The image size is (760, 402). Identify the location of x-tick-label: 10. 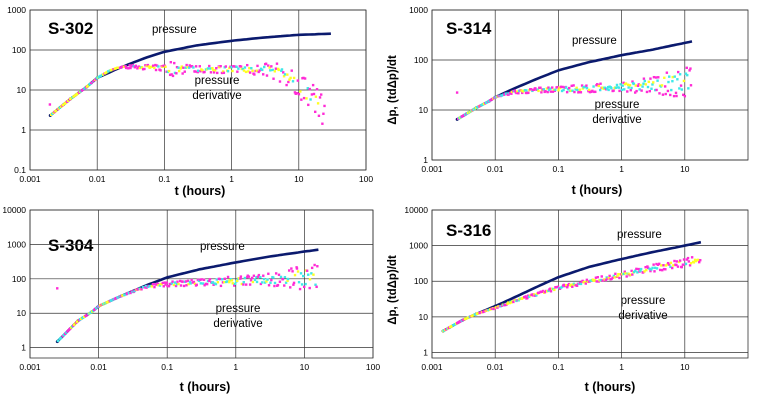
(685, 169).